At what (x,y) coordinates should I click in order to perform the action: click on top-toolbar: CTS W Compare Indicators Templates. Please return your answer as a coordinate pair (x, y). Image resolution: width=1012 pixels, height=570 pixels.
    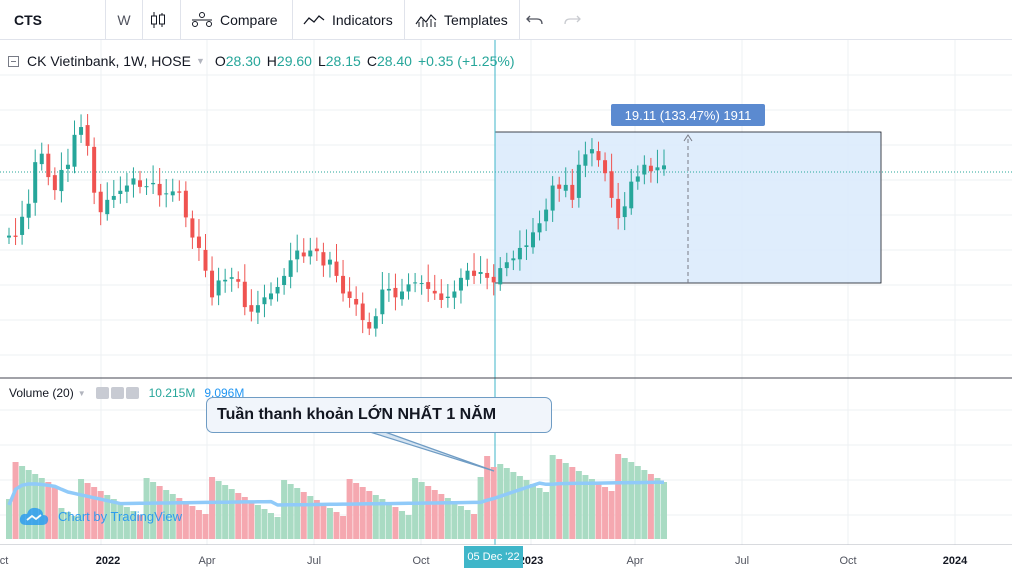
    Looking at the image, I should click on (506, 20).